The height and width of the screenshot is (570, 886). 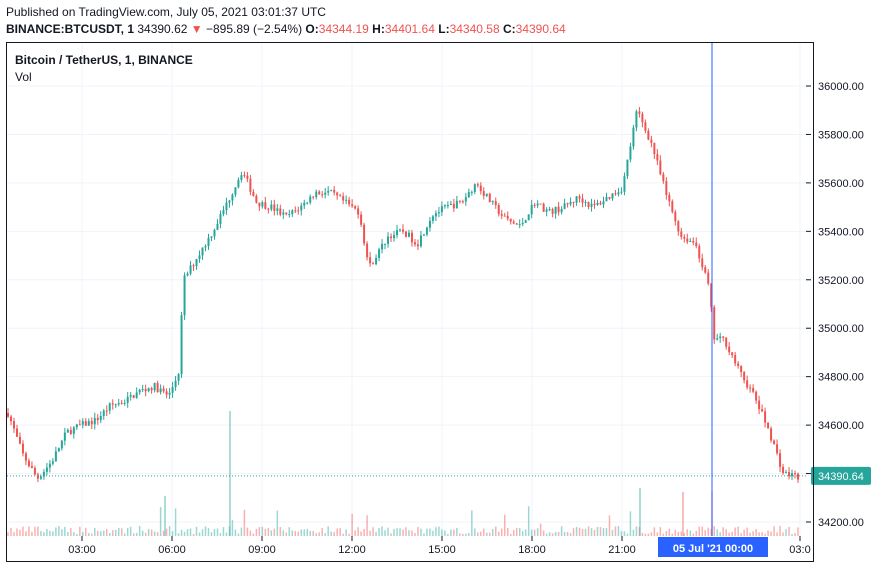 What do you see at coordinates (162, 29) in the screenshot?
I see `last-price: 34390.62` at bounding box center [162, 29].